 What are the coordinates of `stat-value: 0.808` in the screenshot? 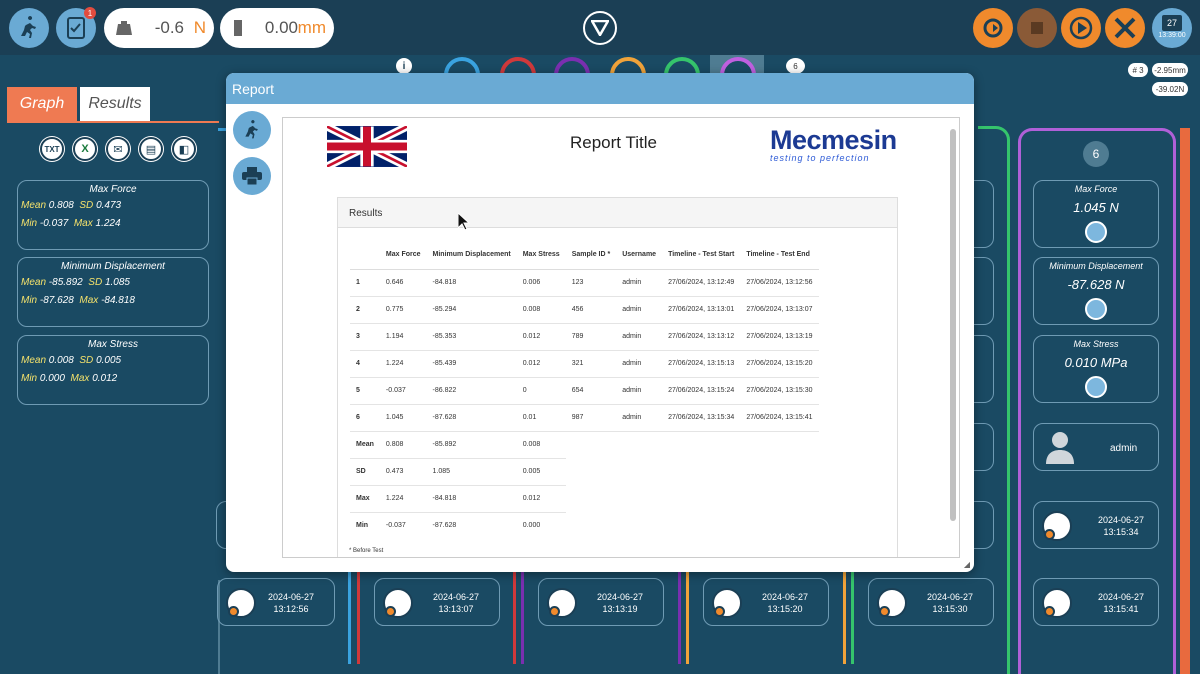 It's located at (61, 205).